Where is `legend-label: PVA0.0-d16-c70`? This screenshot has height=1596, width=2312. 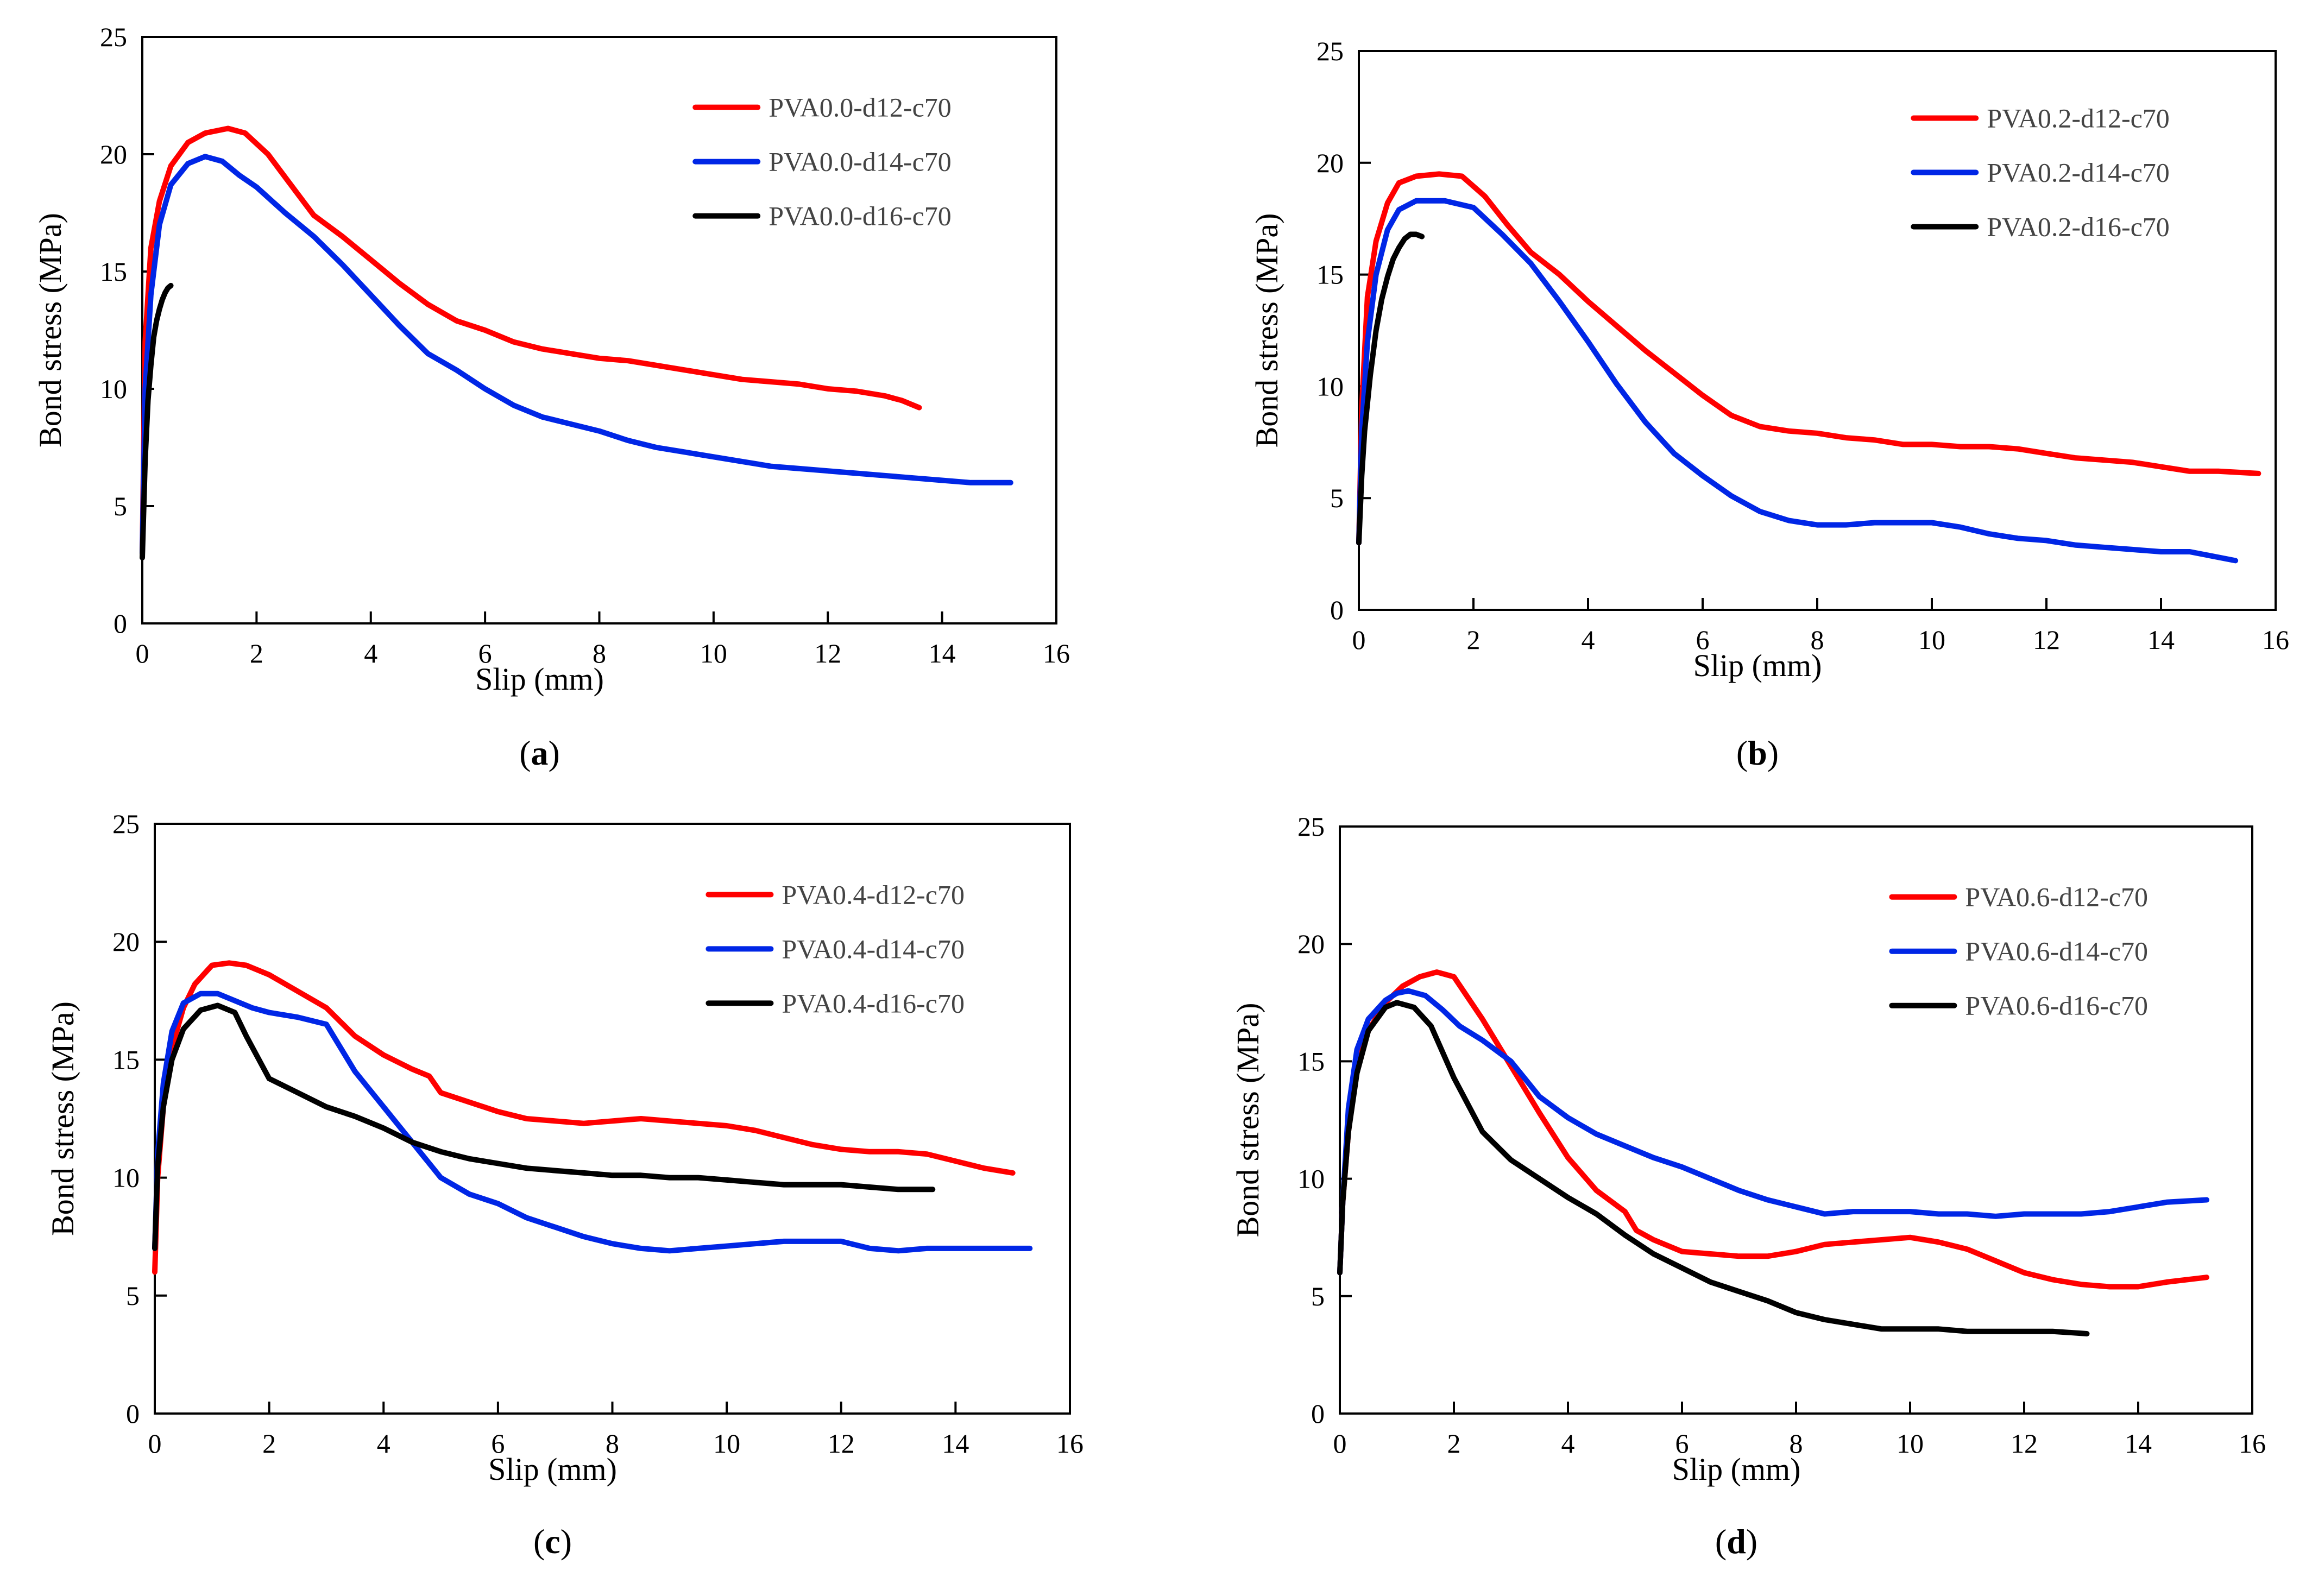 legend-label: PVA0.0-d16-c70 is located at coordinates (860, 216).